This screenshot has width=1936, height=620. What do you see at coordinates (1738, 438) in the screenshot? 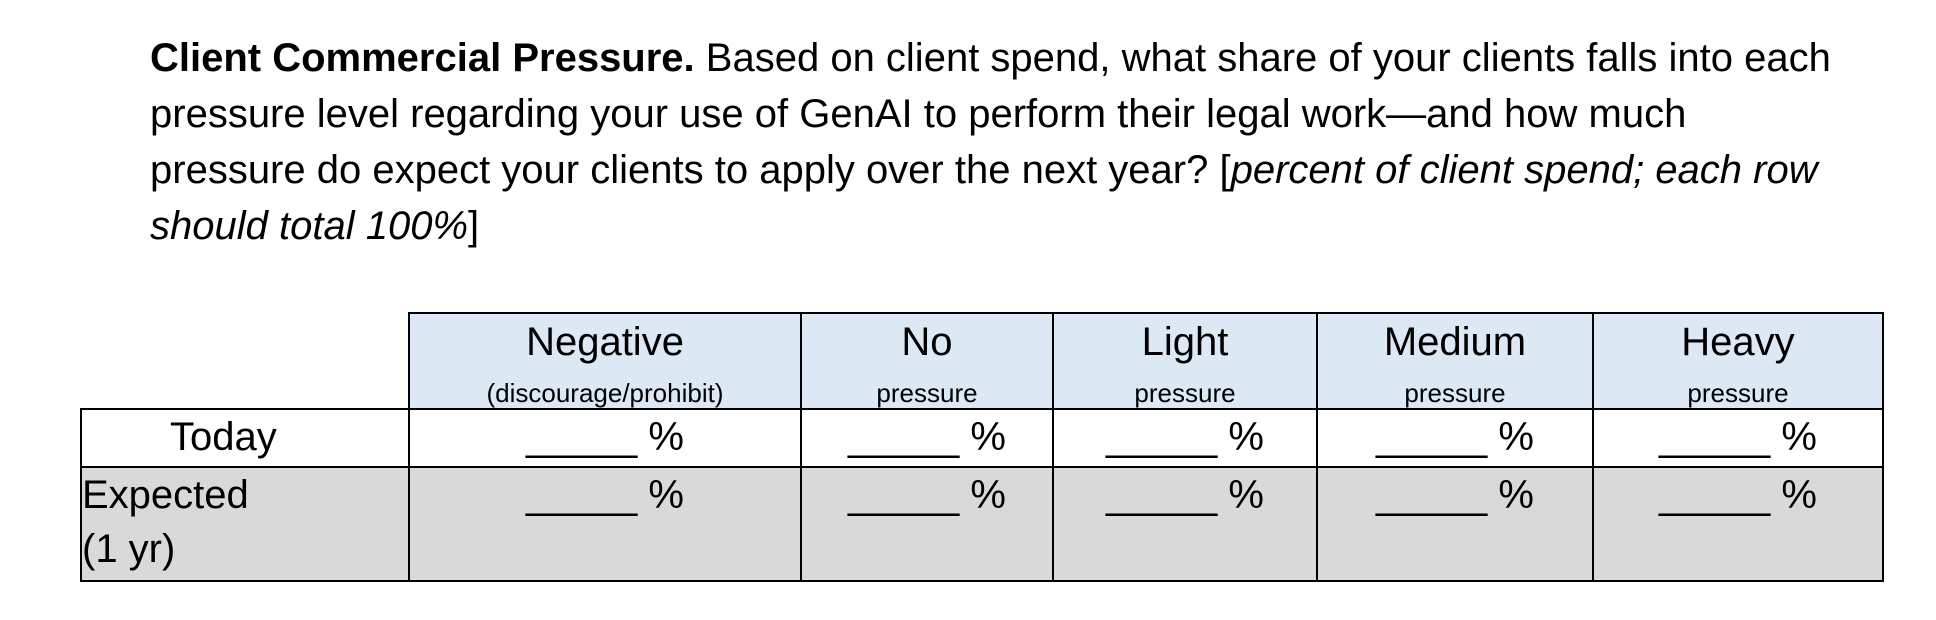
I see `percent-input-today-heavy: _____ %` at bounding box center [1738, 438].